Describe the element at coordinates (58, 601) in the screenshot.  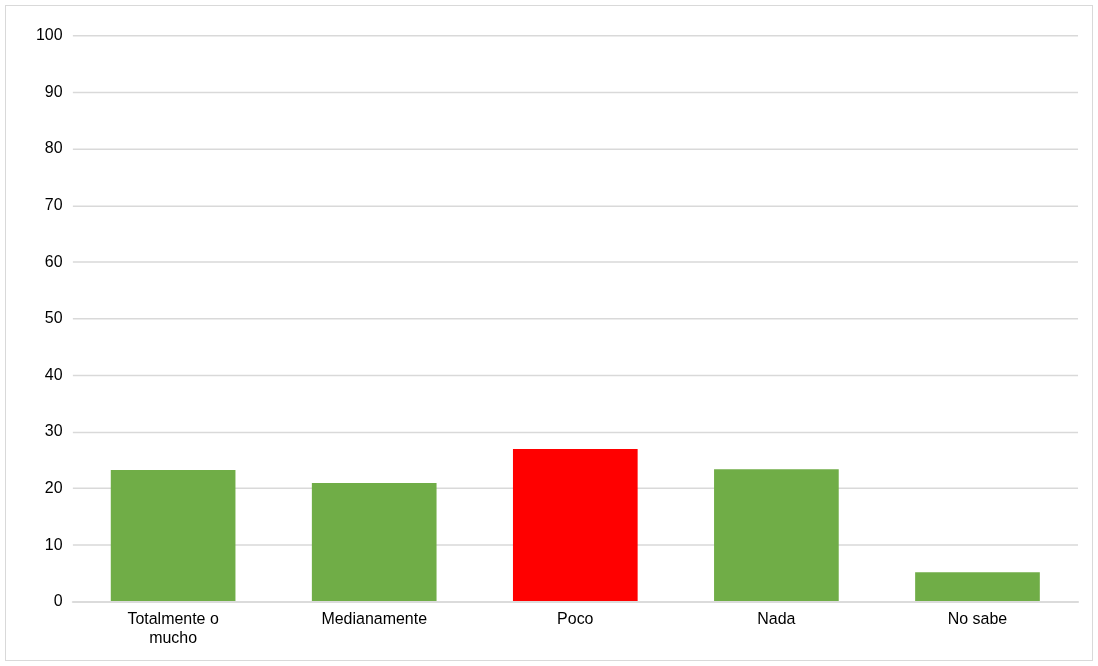
I see `y-tick-label: 0` at that location.